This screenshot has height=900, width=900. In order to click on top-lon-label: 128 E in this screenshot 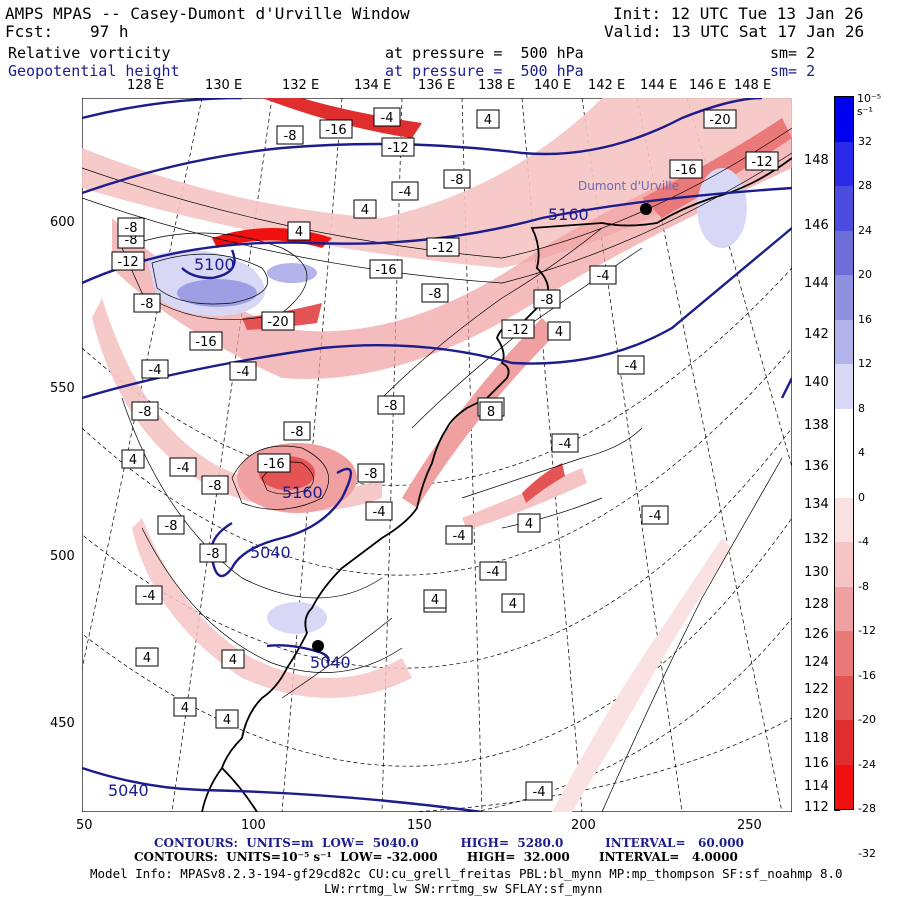, I will do `click(146, 85)`.